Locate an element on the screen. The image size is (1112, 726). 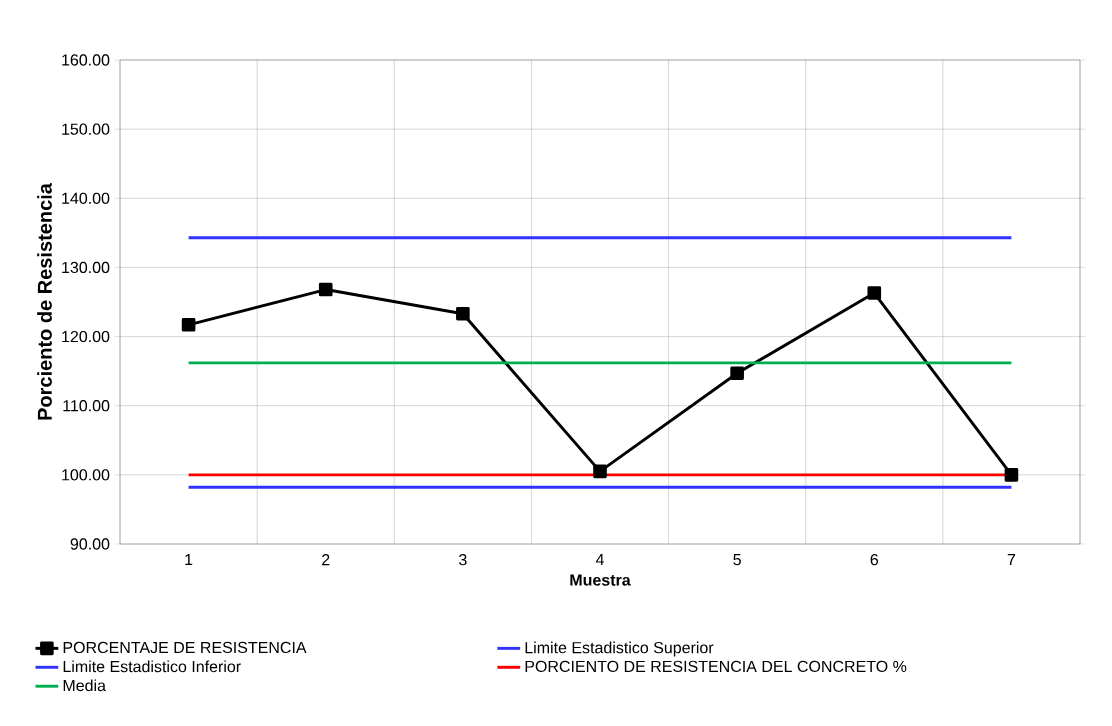
x-tick-label: 5 is located at coordinates (737, 560).